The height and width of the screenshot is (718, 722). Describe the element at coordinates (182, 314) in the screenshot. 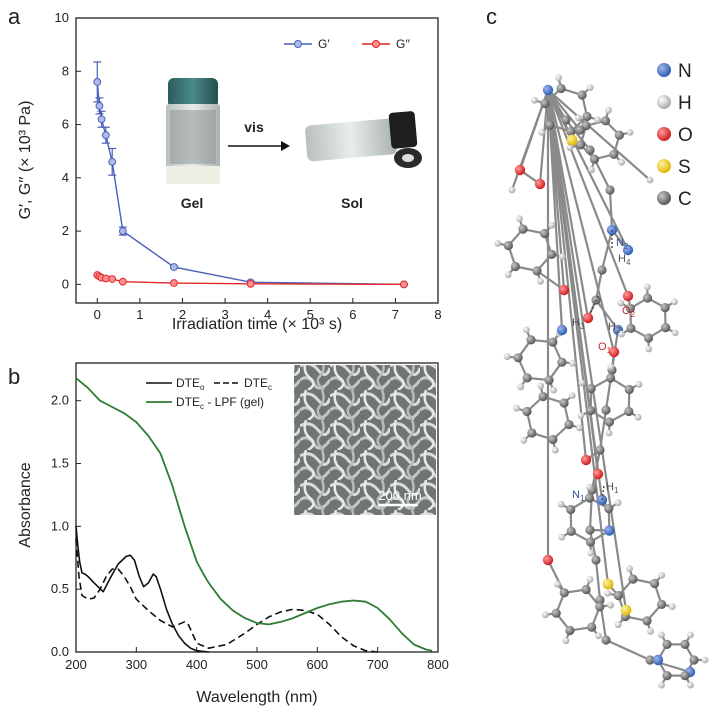

I see `plot-a-xtick-label: 2` at that location.